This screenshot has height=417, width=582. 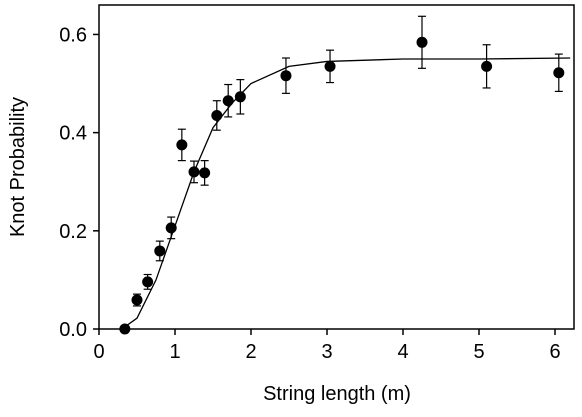 What do you see at coordinates (326, 352) in the screenshot?
I see `x-tick-label: 3` at bounding box center [326, 352].